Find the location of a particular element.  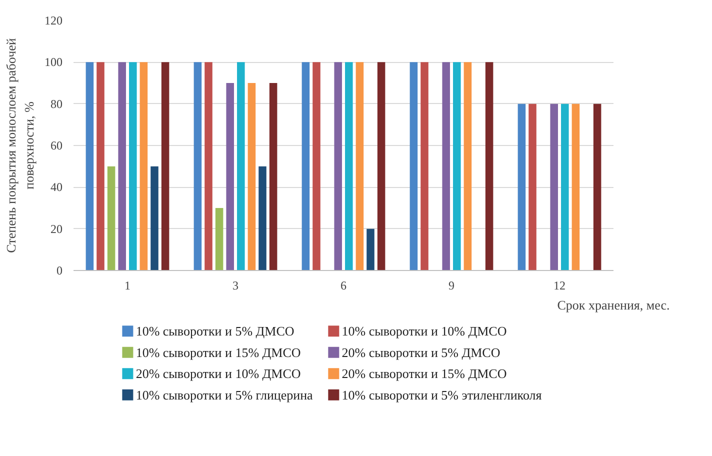

x-axis-title: Срок хранения, мес. is located at coordinates (613, 305).